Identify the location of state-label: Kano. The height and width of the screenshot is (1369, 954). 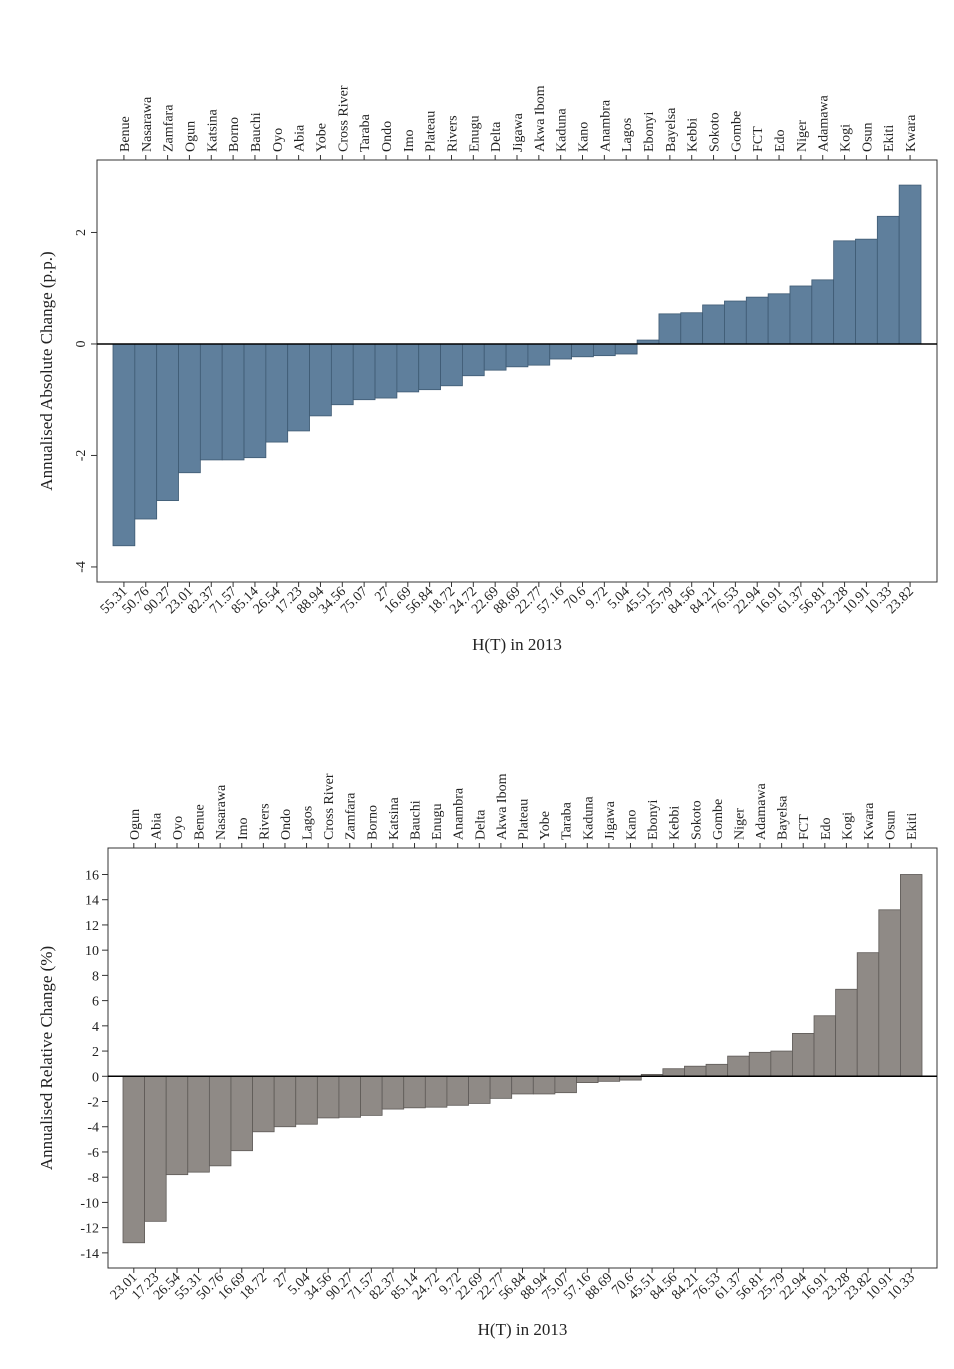
(584, 137).